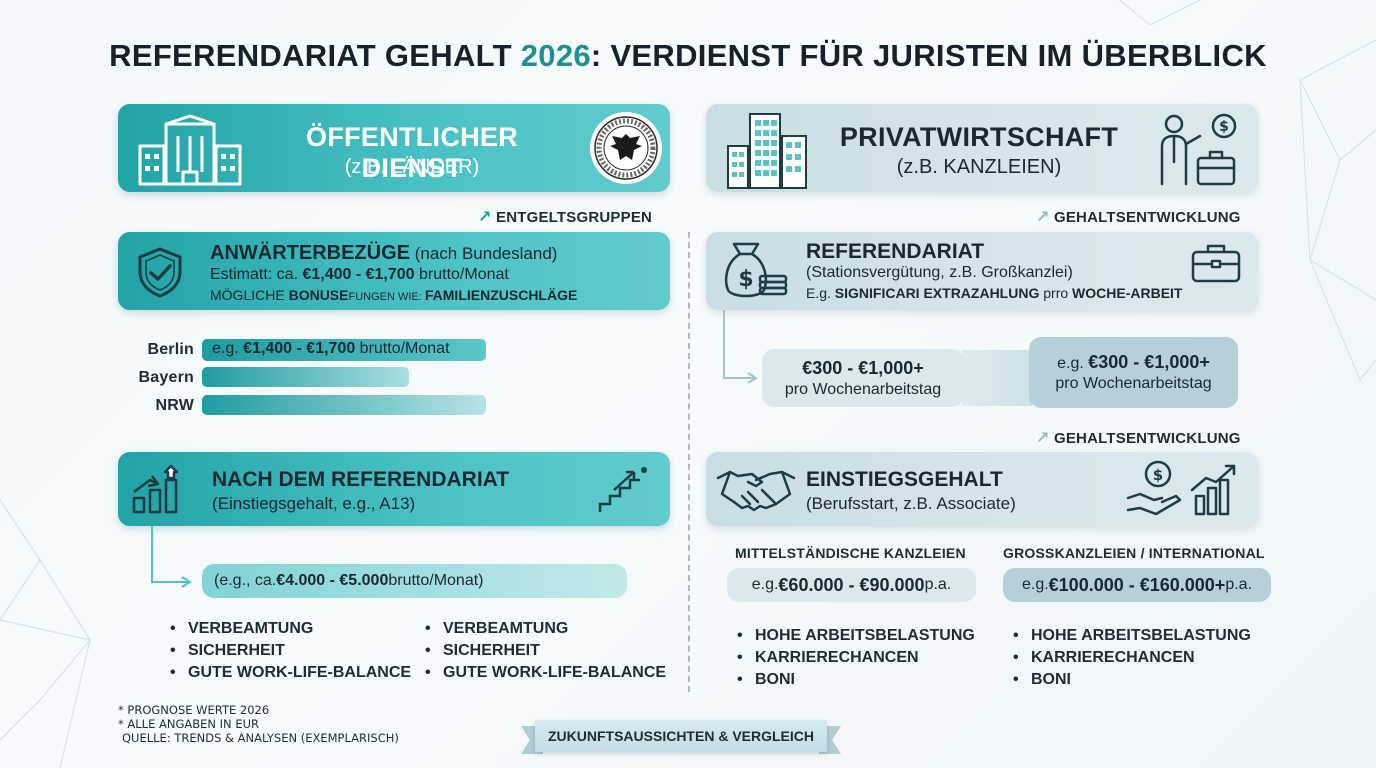 The image size is (1376, 768). I want to click on einstiegsgehalt-subtitle: (Berufsstart, z.B. Associate), so click(911, 503).